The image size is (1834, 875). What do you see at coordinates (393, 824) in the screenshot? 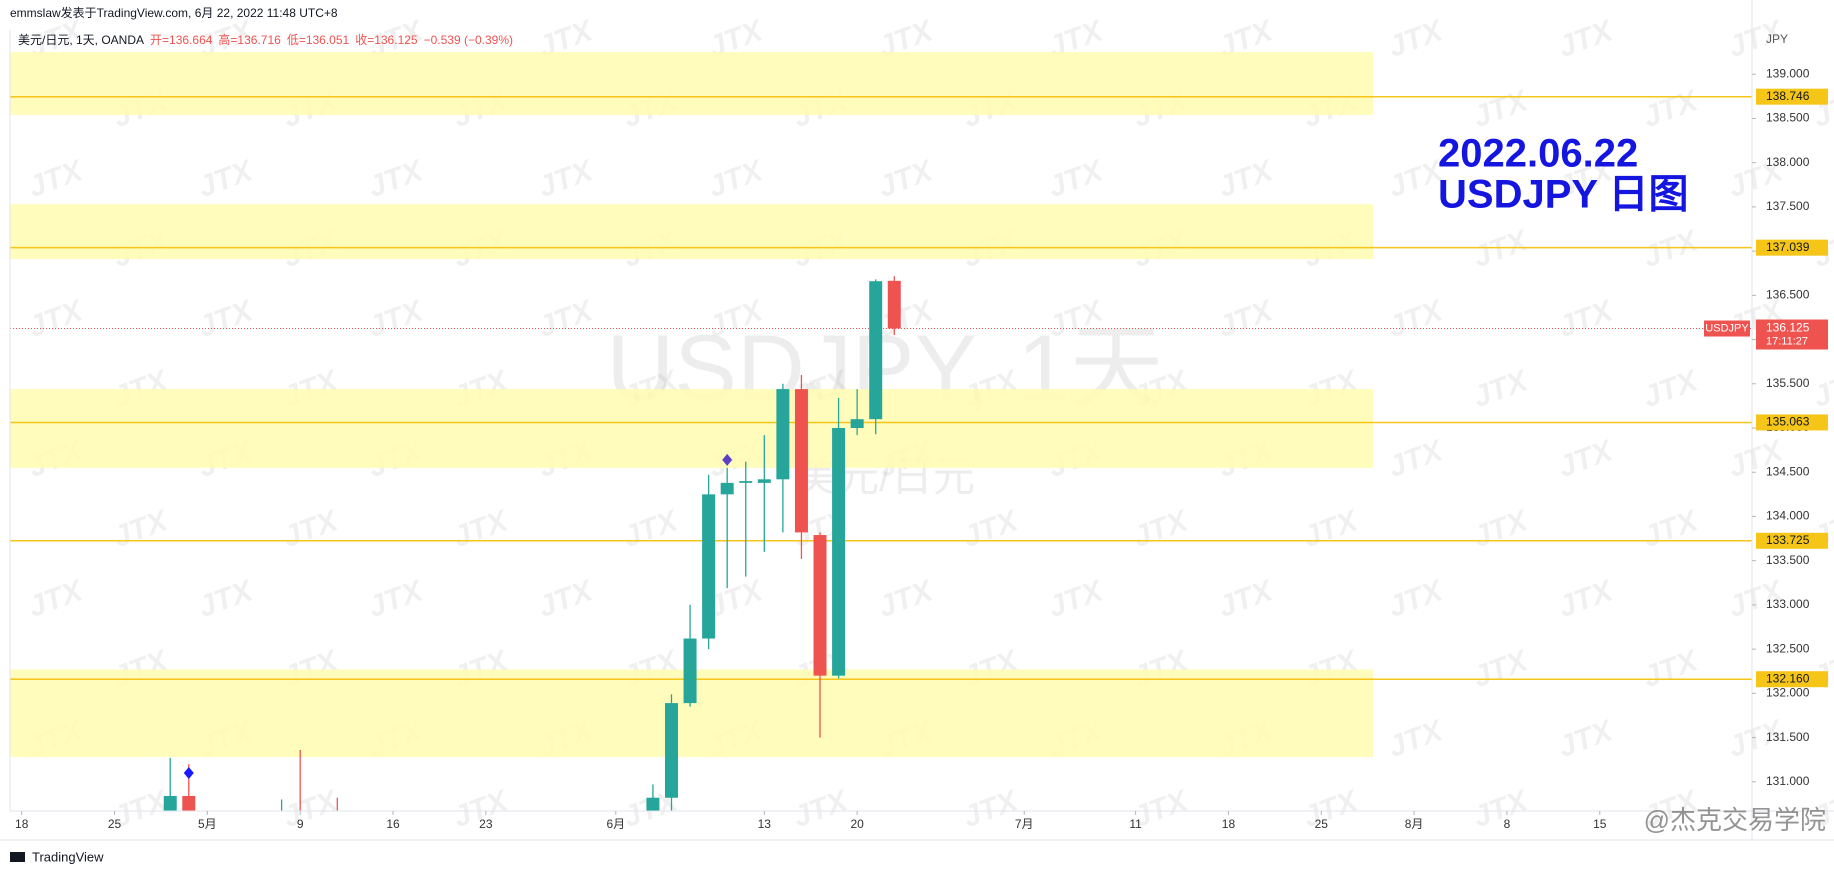
I see `x-tick-label: 16` at bounding box center [393, 824].